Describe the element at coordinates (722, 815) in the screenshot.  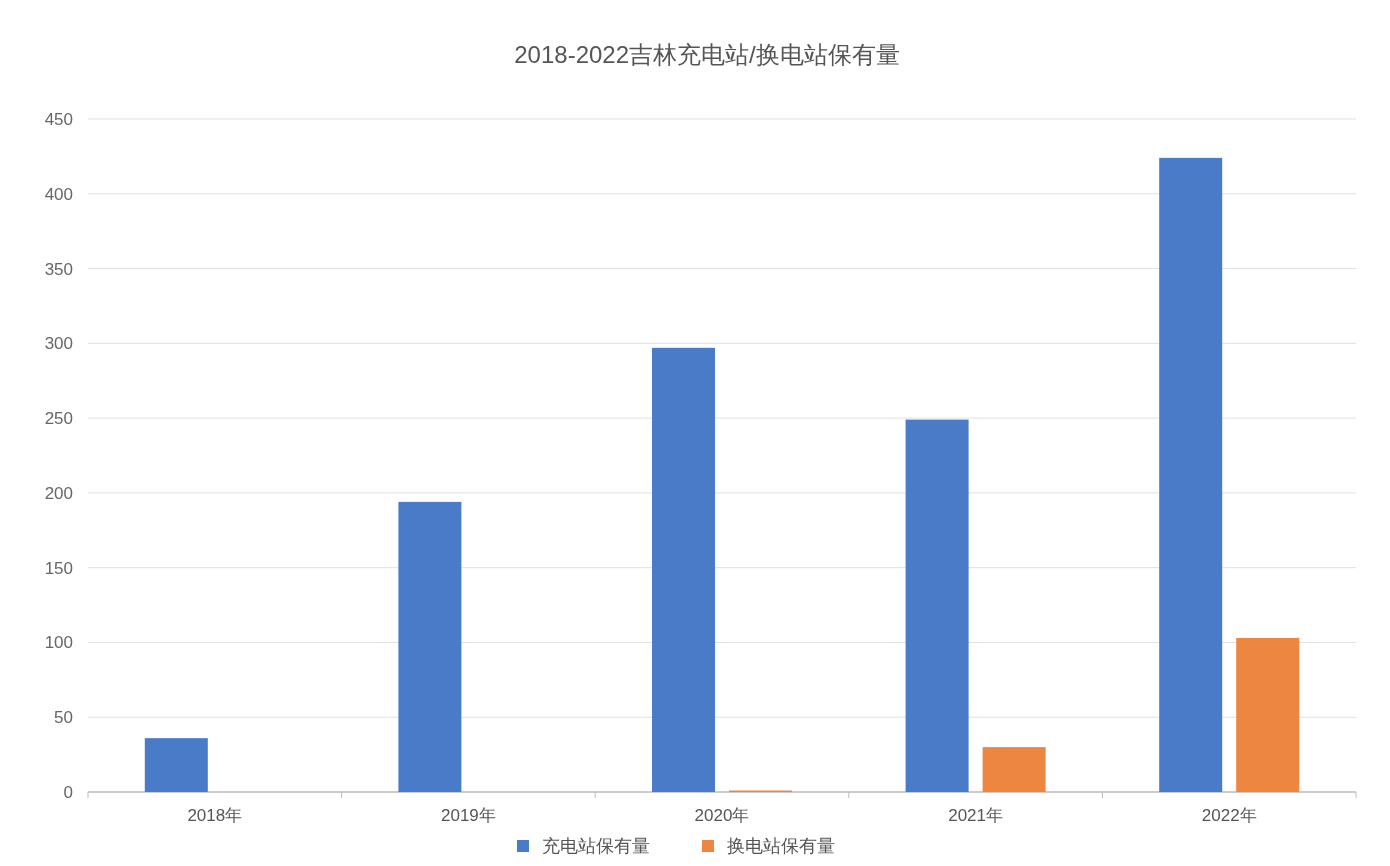
I see `x-tick-label: 2020年` at that location.